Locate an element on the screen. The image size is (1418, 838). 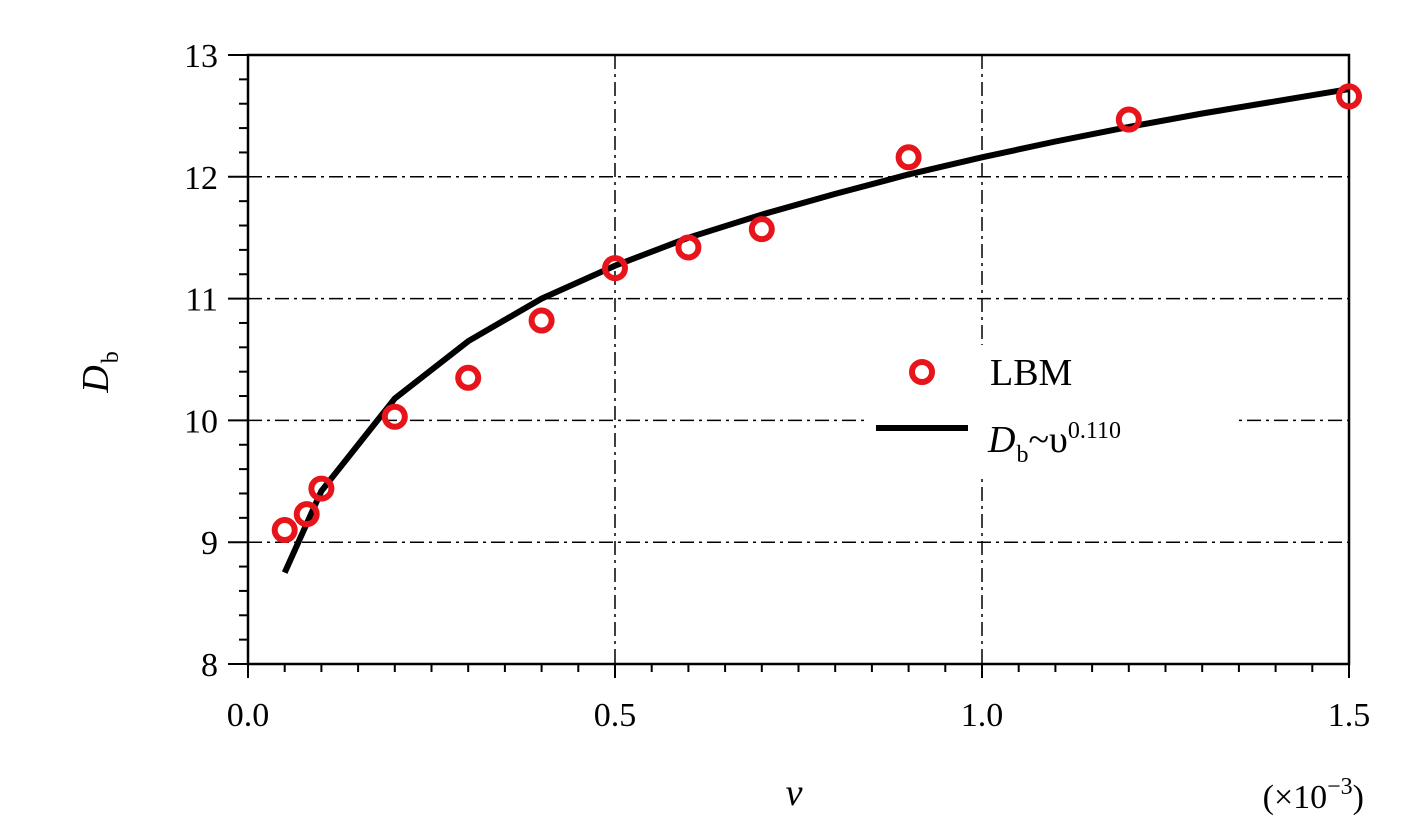
legend-label-lbm: LBM is located at coordinates (1031, 373).